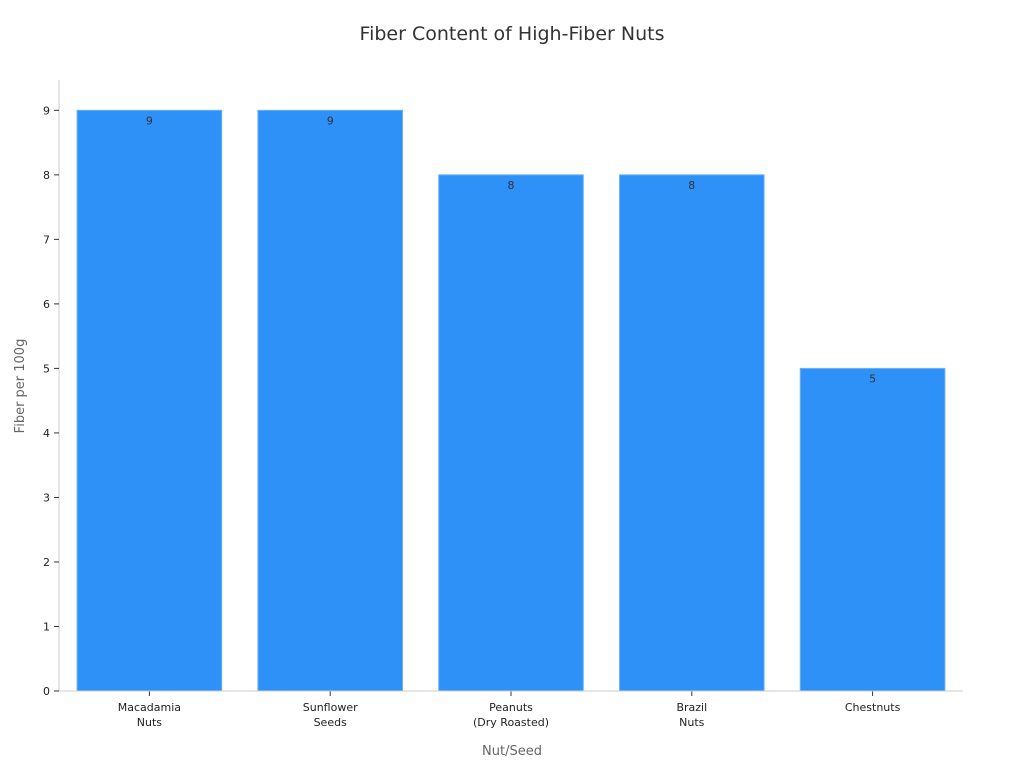 The width and height of the screenshot is (1024, 772). I want to click on x-tick-label: Macadamia Nuts, so click(149, 715).